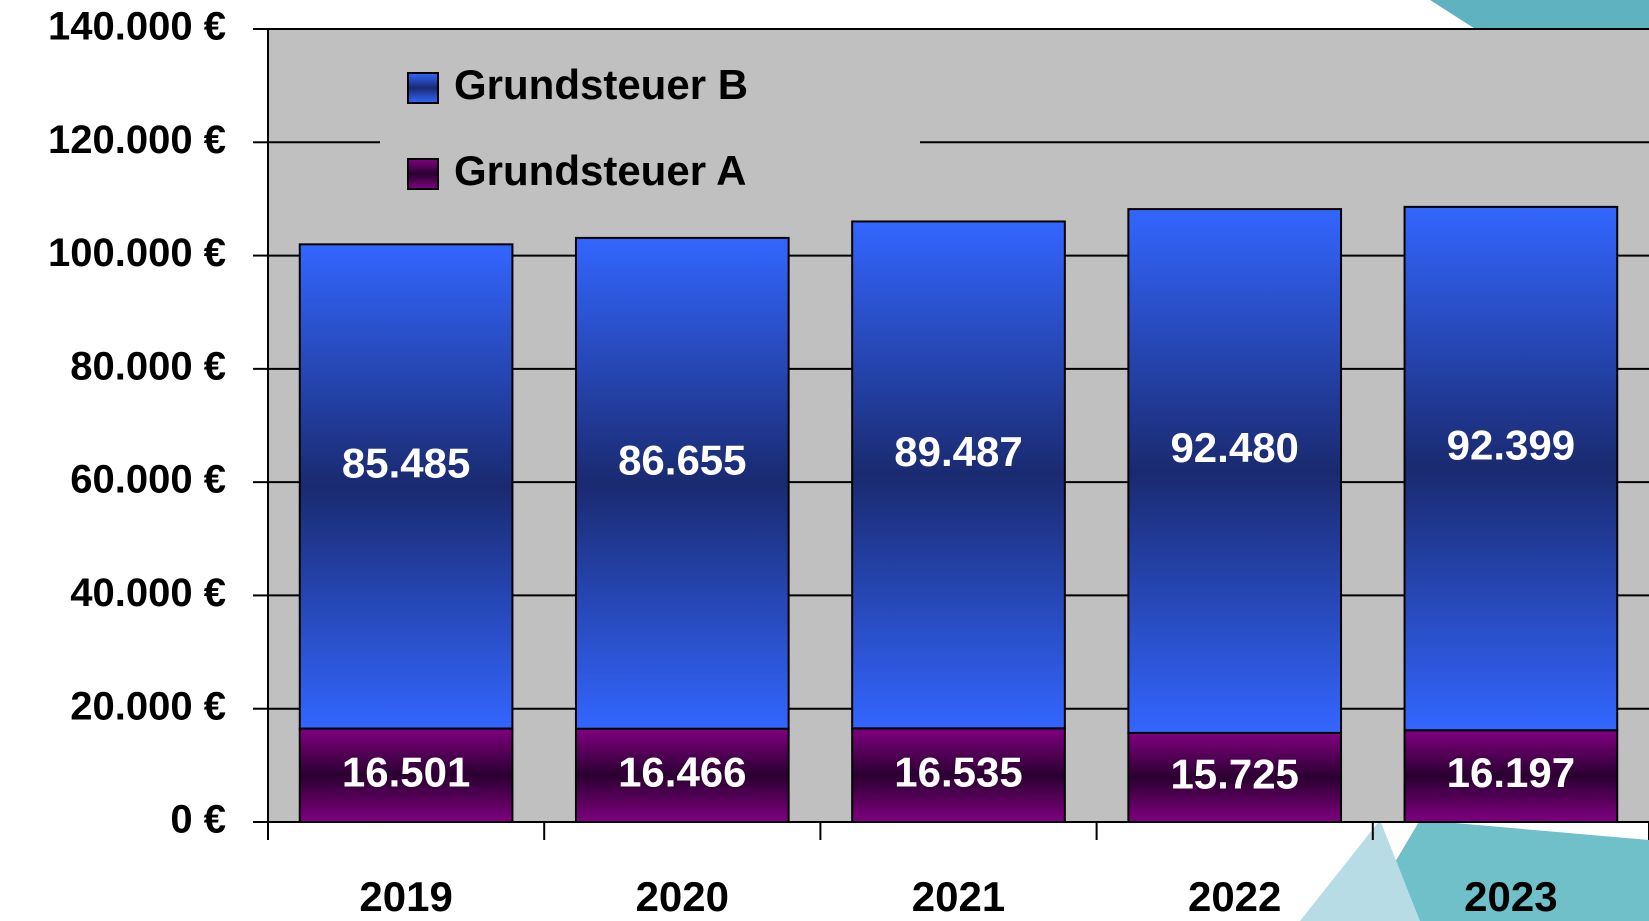 Image resolution: width=1649 pixels, height=921 pixels. Describe the element at coordinates (650, 130) in the screenshot. I see `legend-bg` at that location.